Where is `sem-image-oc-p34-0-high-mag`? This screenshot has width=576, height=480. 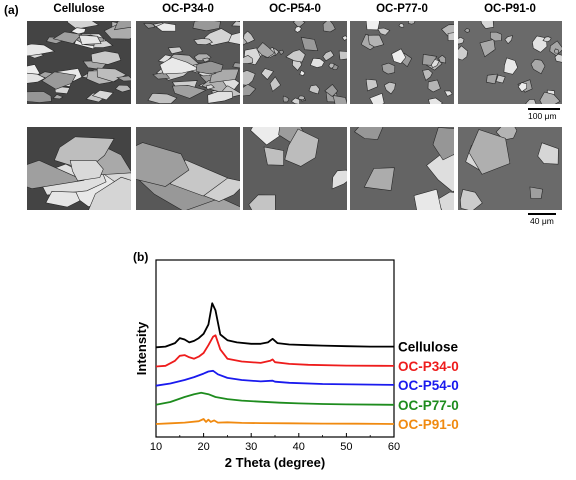 sem-image-oc-p34-0-high-mag is located at coordinates (188, 168).